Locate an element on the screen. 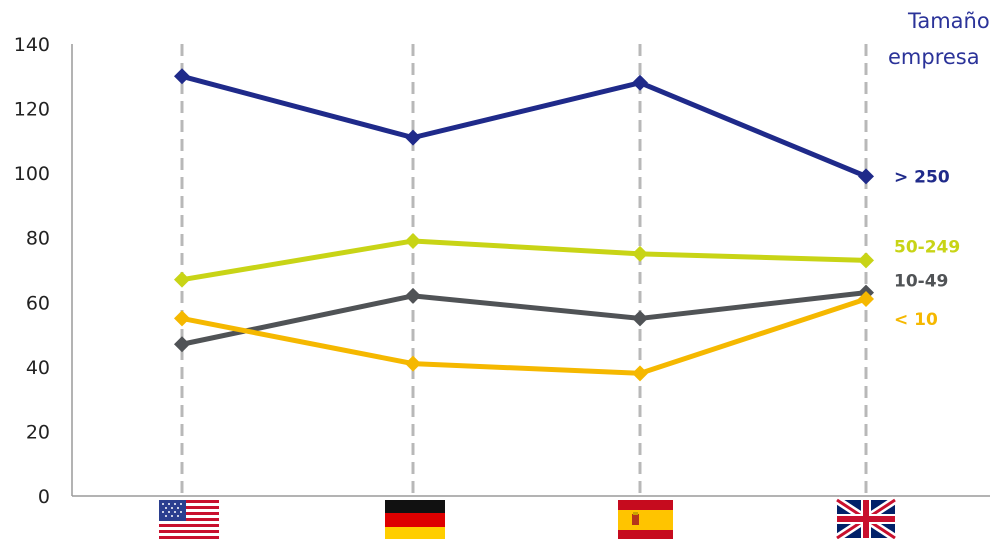  legend-title-line-2: empresa is located at coordinates (934, 57).